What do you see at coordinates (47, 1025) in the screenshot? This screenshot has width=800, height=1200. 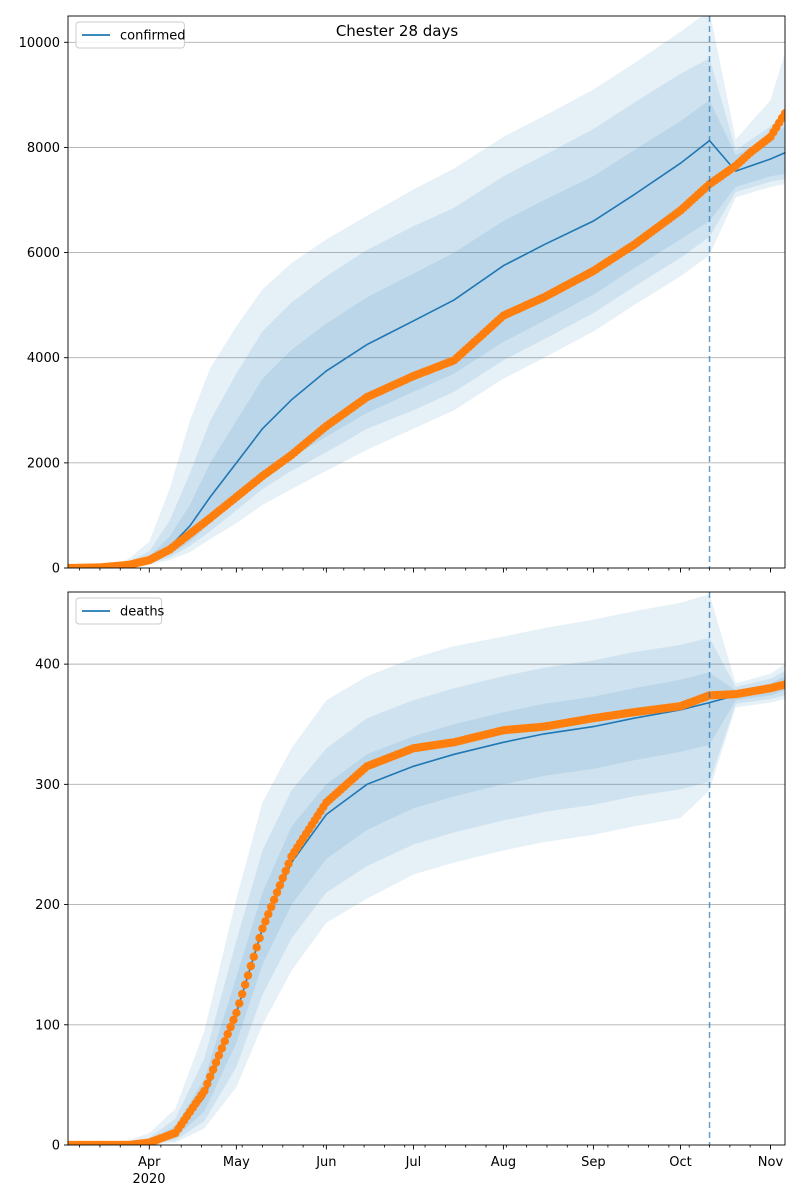 I see `y-tick-label: 100` at bounding box center [47, 1025].